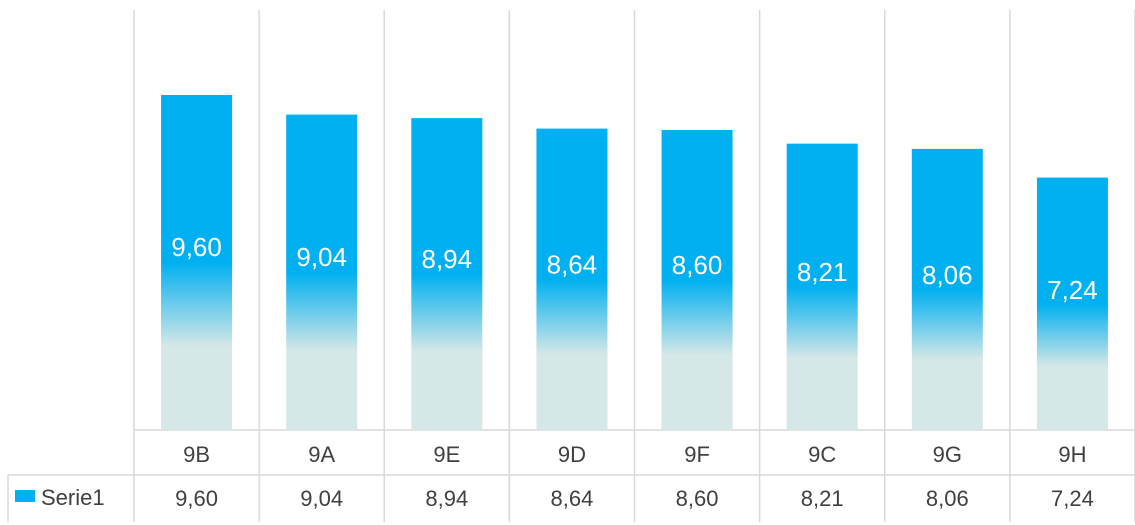 The image size is (1135, 525). Describe the element at coordinates (321, 498) in the screenshot. I see `table-value: 9,04` at that location.